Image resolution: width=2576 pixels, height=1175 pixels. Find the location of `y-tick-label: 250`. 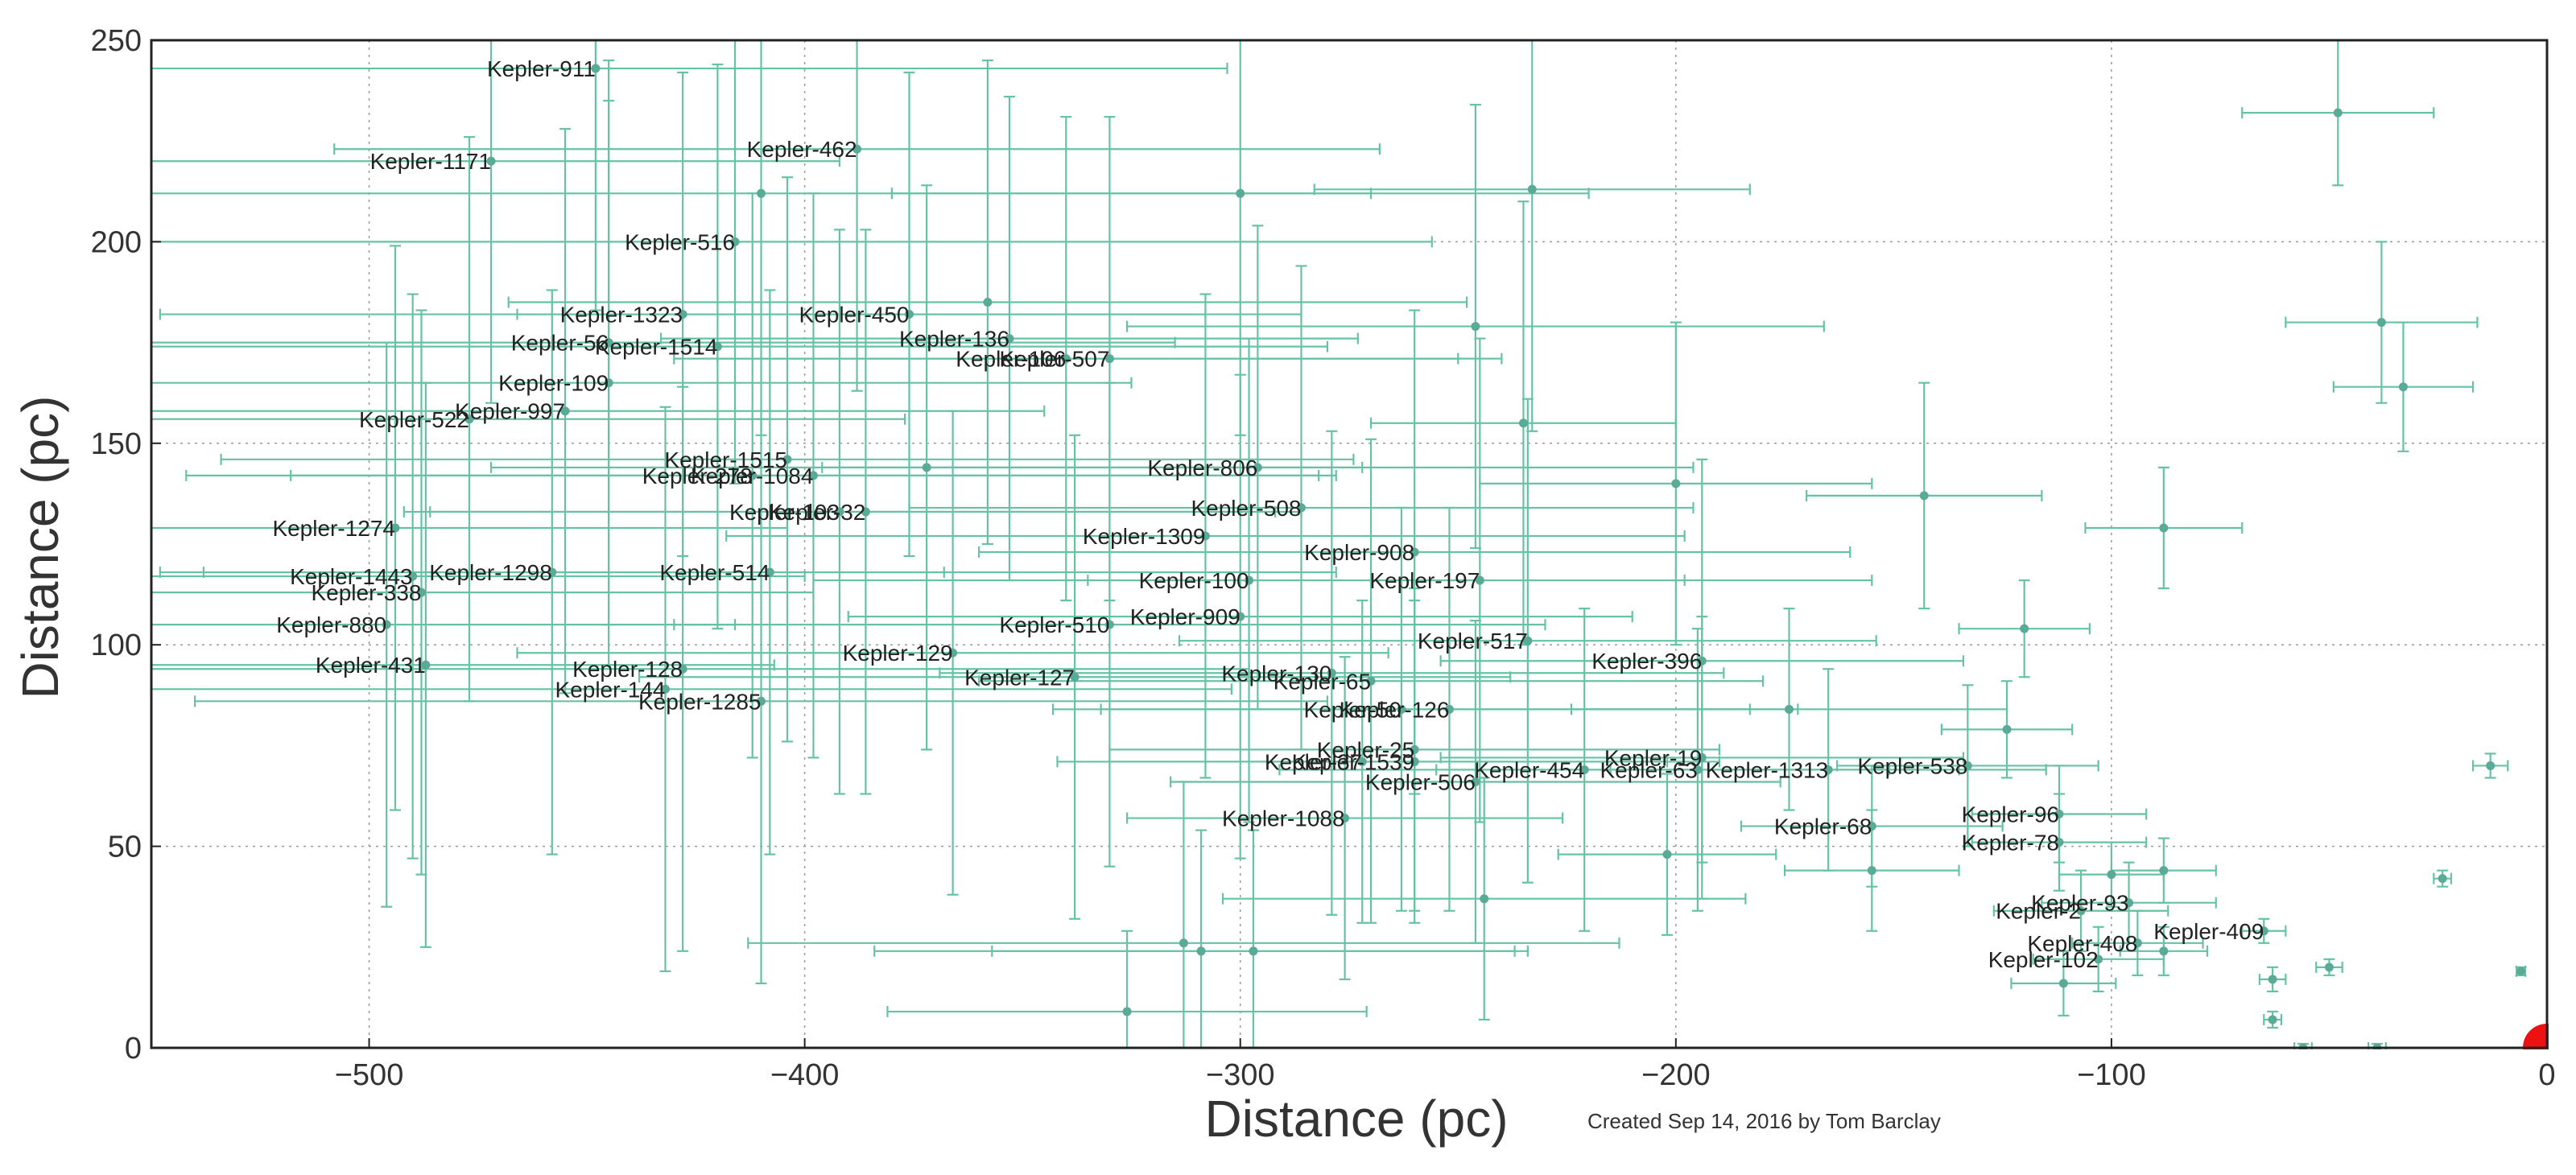

y-tick-label: 250 is located at coordinates (116, 41).